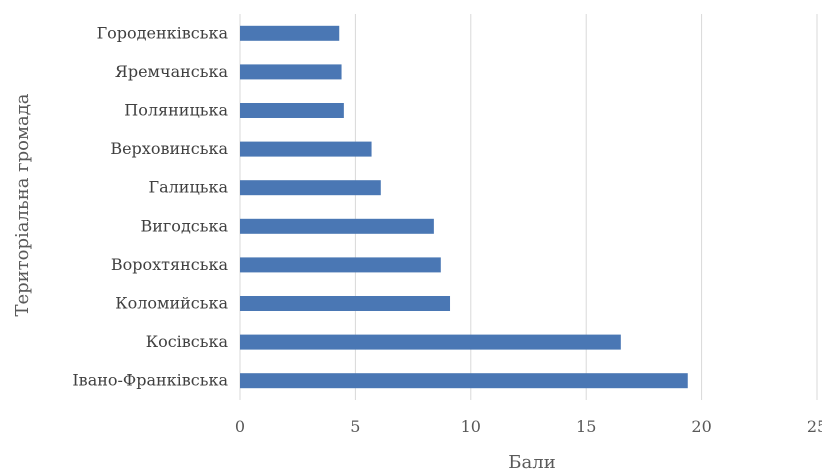 This screenshot has height=473, width=822. Describe the element at coordinates (187, 341) in the screenshot. I see `category-label: Косівська` at that location.